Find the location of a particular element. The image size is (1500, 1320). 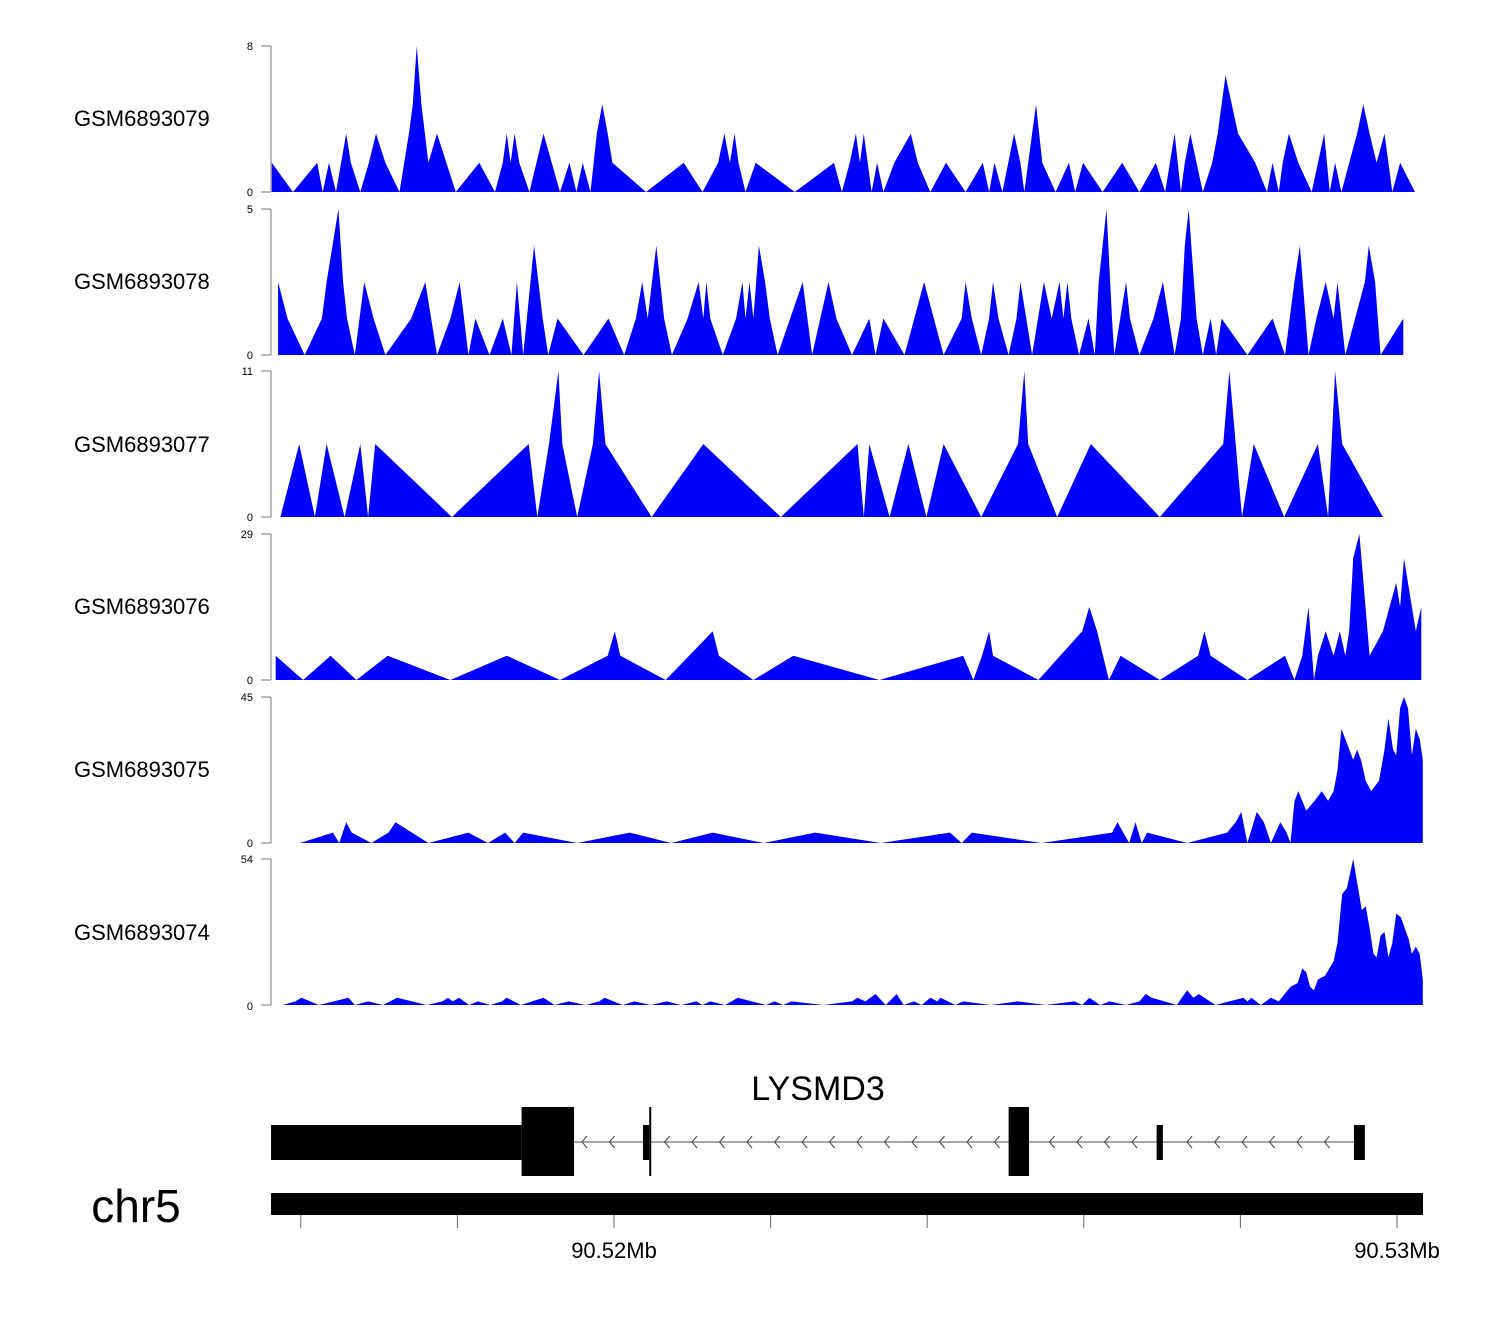

track-label: GSM6893075 is located at coordinates (142, 769).